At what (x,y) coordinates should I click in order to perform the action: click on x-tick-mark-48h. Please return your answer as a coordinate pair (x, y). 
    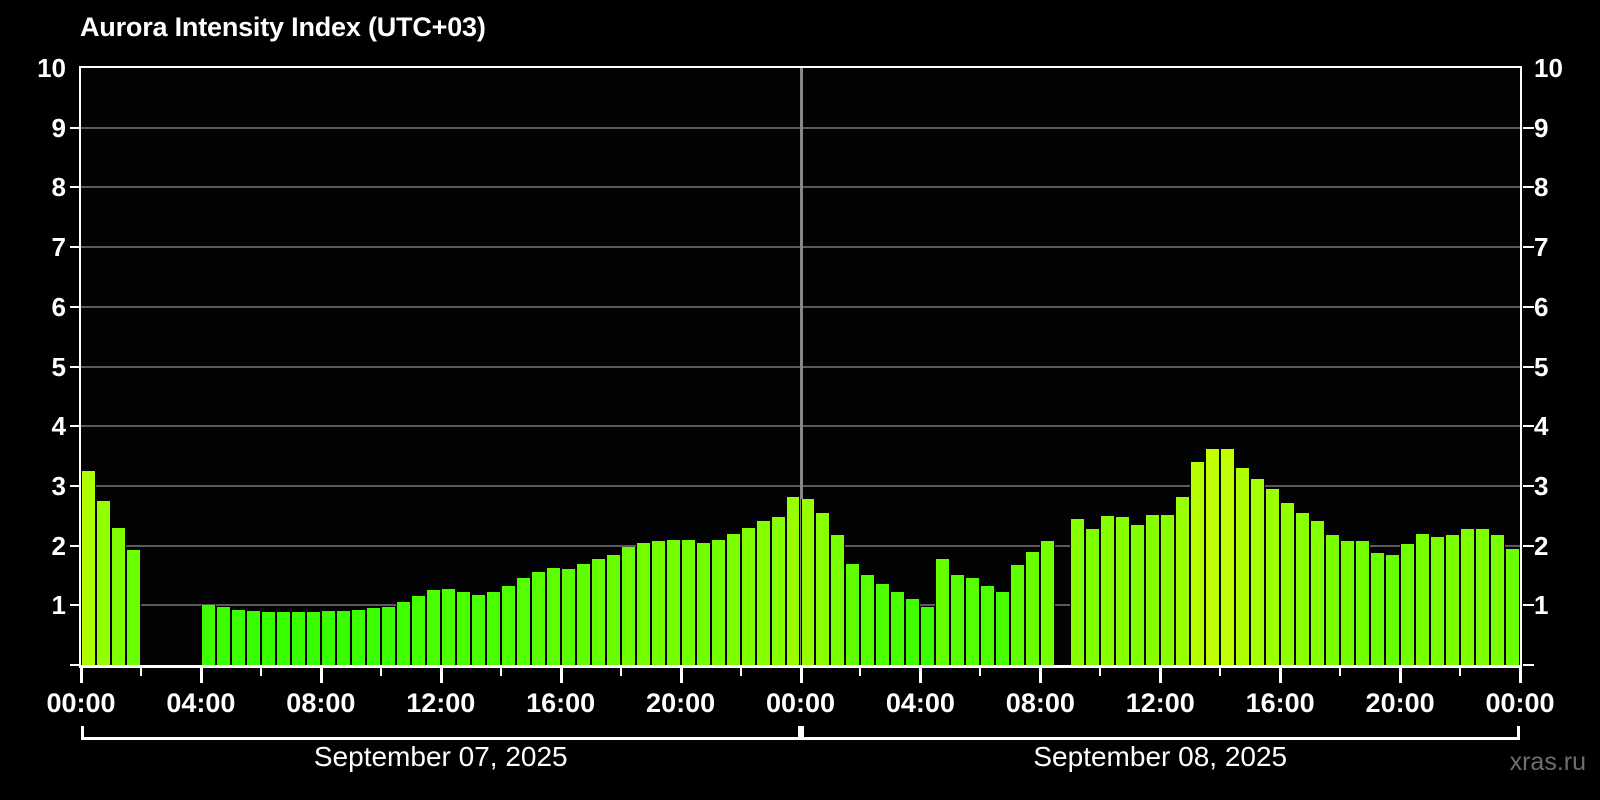
    Looking at the image, I should click on (1520, 674).